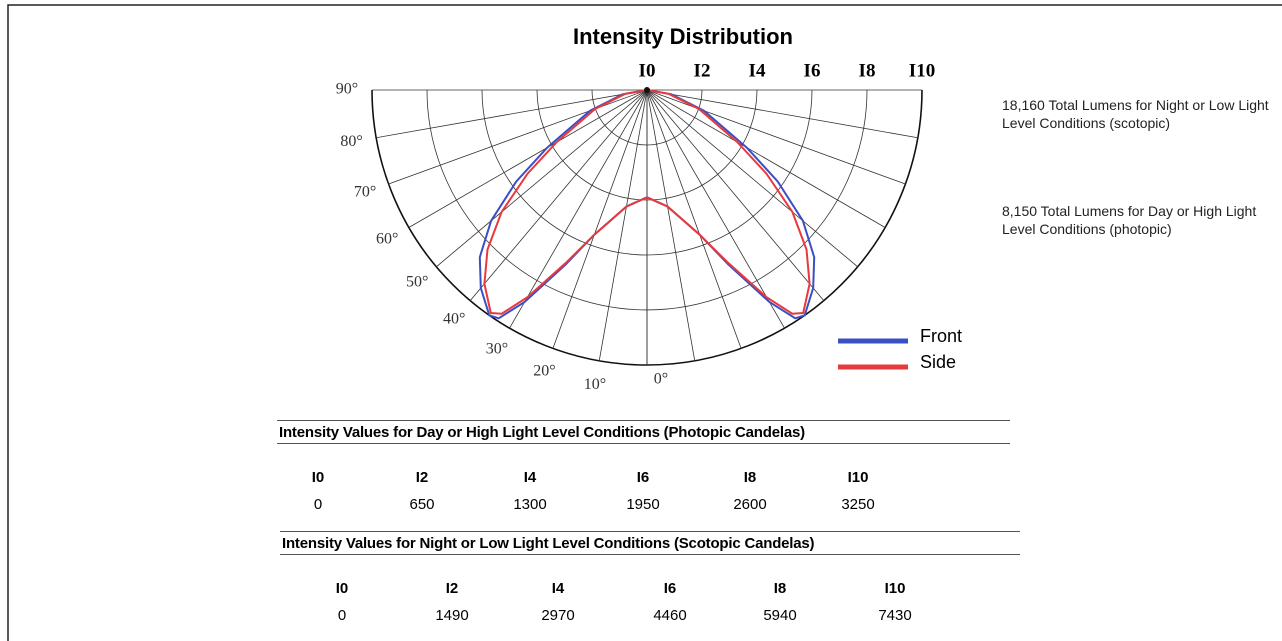 The image size is (1282, 641). What do you see at coordinates (750, 504) in the screenshot?
I see `table-cell: 2600` at bounding box center [750, 504].